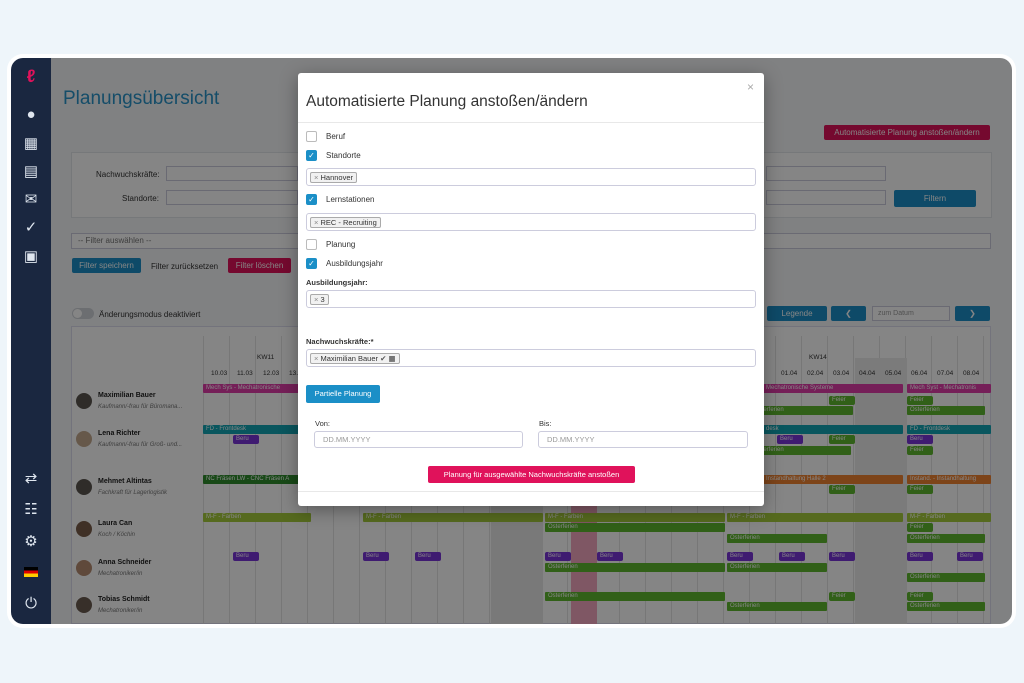 This screenshot has height=683, width=1024. I want to click on von-date-input: DD.MM.YYYY, so click(418, 439).